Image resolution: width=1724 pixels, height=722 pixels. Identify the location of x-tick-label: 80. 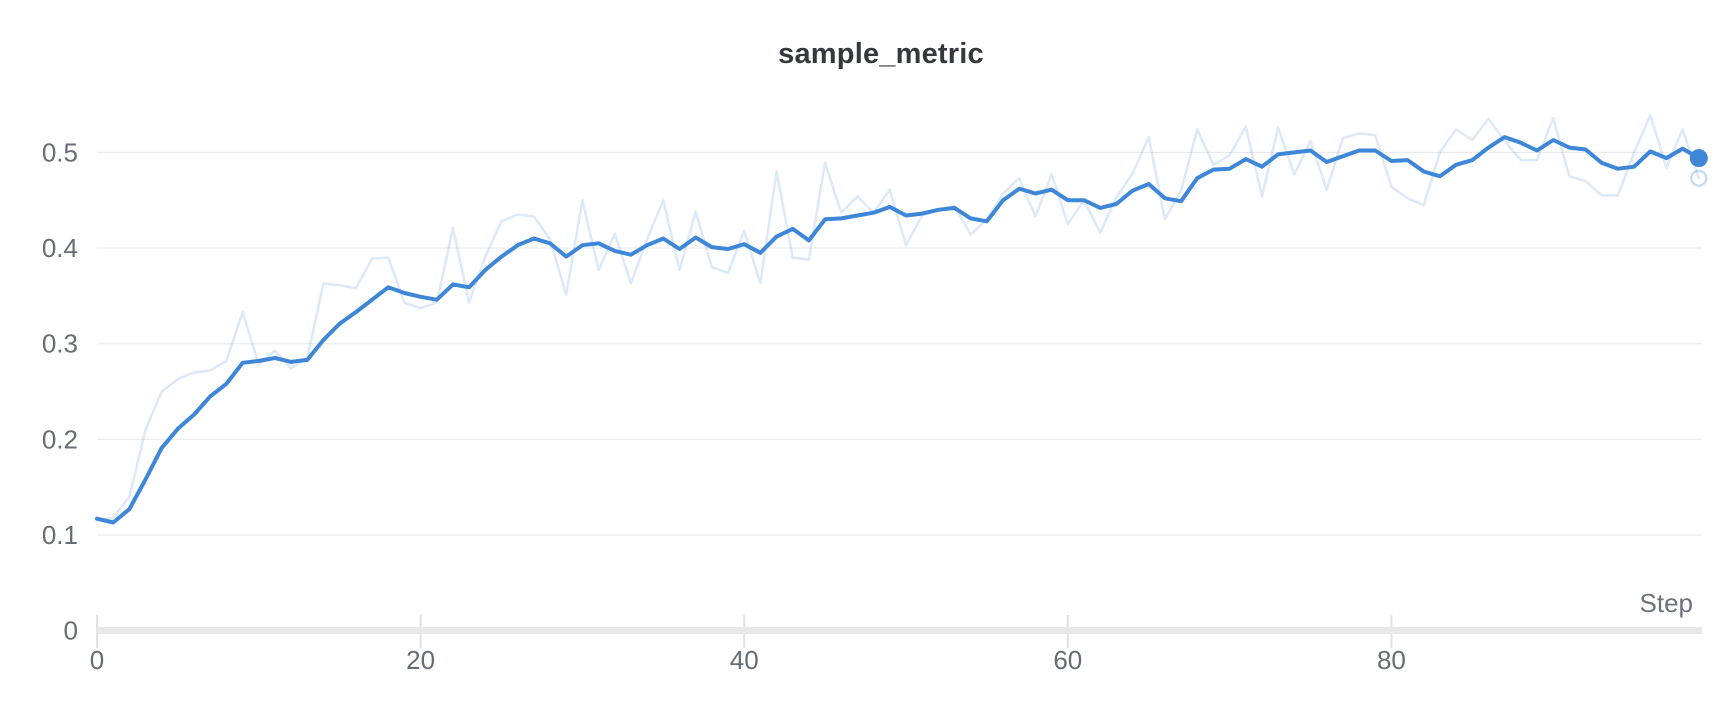
(1391, 660).